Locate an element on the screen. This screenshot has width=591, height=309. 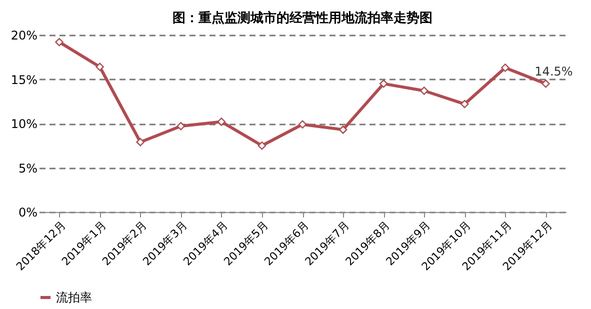
y-tick-label: 5% is located at coordinates (28, 168).